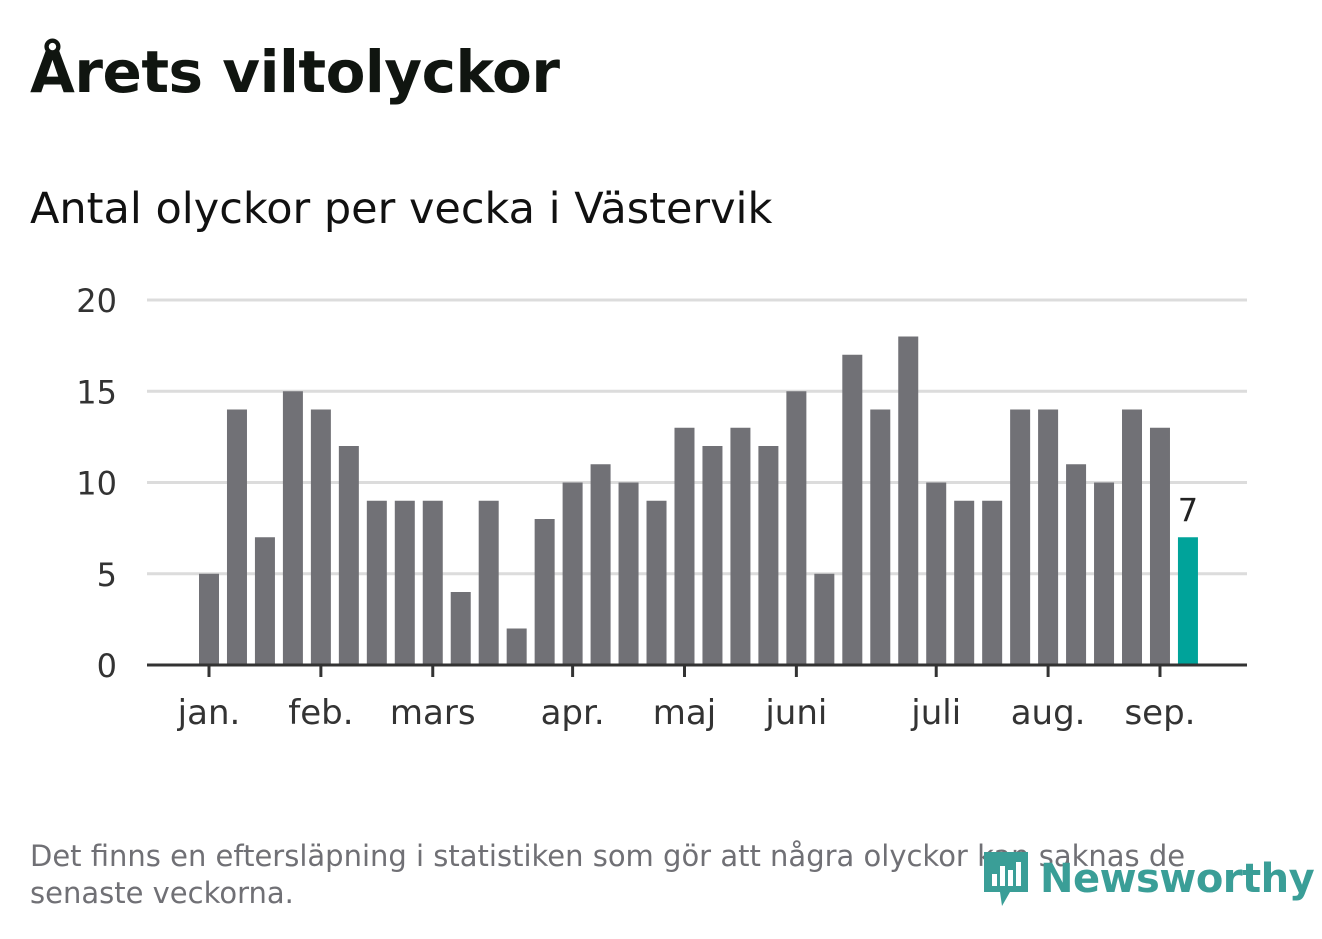  What do you see at coordinates (935, 713) in the screenshot?
I see `x-tick-label: juli` at bounding box center [935, 713].